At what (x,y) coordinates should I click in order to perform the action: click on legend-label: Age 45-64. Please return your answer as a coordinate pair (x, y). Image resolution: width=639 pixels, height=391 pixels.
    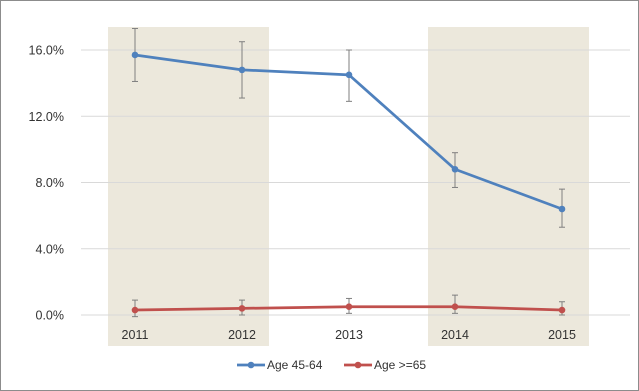
    Looking at the image, I should click on (295, 365).